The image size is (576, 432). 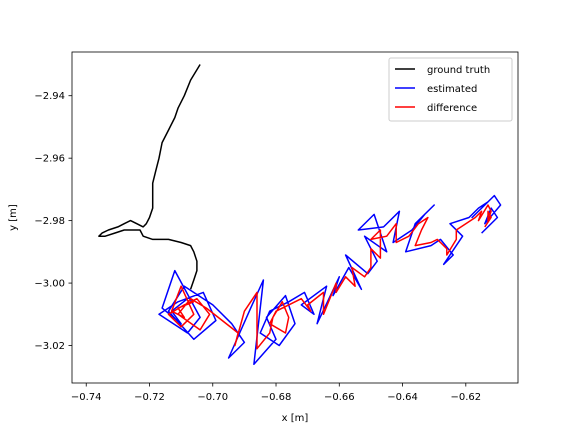 I want to click on y-tick-label: −3.02, so click(x=49, y=346).